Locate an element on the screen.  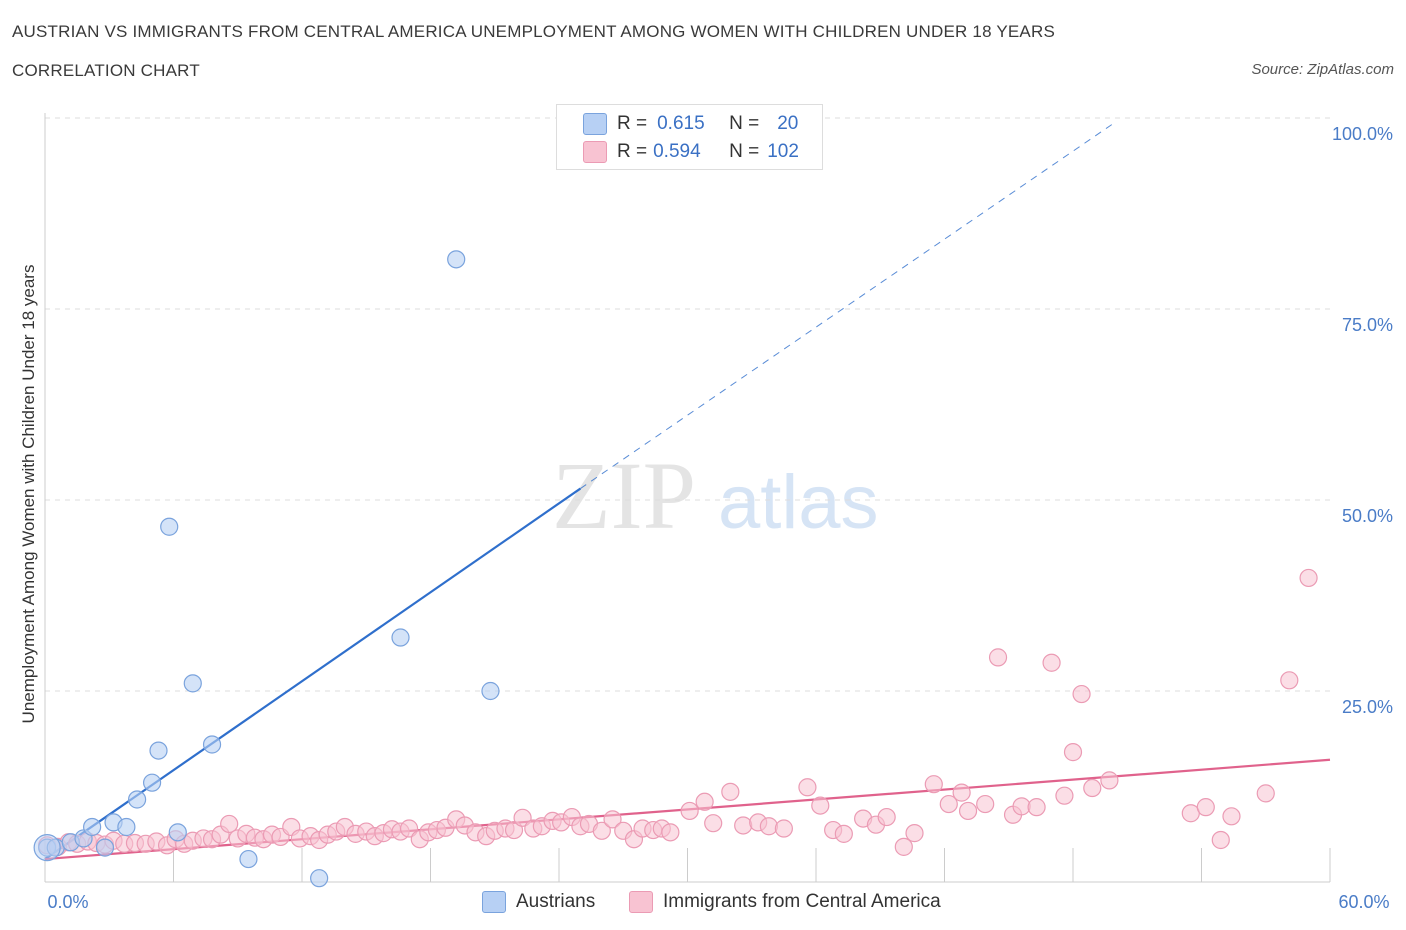
bottom-legend-austrians: Austrians is located at coordinates (538, 902).